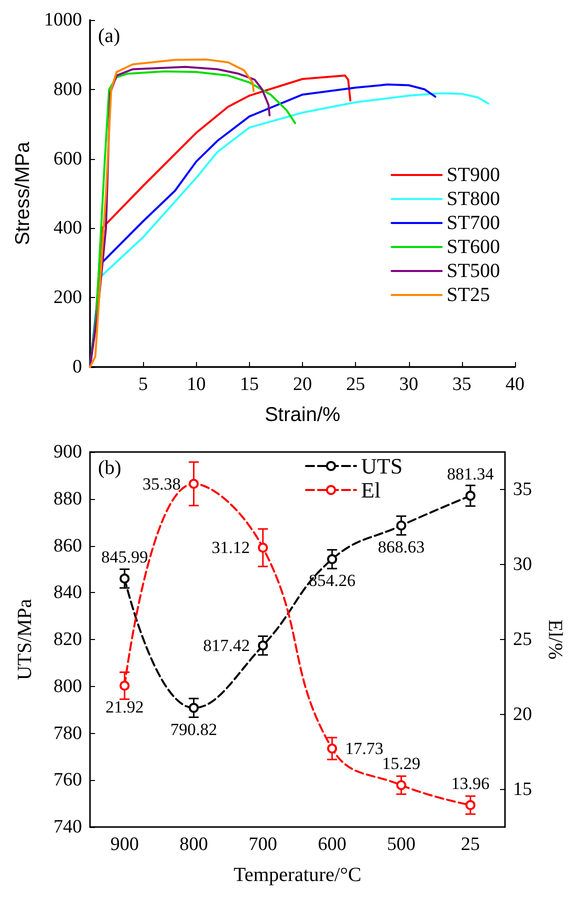 The width and height of the screenshot is (575, 900). Describe the element at coordinates (68, 297) in the screenshot. I see `y-tick-label: 200` at that location.